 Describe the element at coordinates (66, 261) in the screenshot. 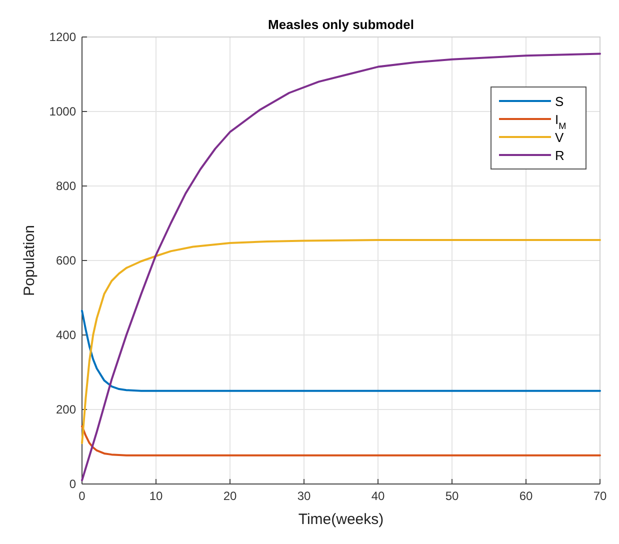

I see `y-tick-label: 600` at that location.